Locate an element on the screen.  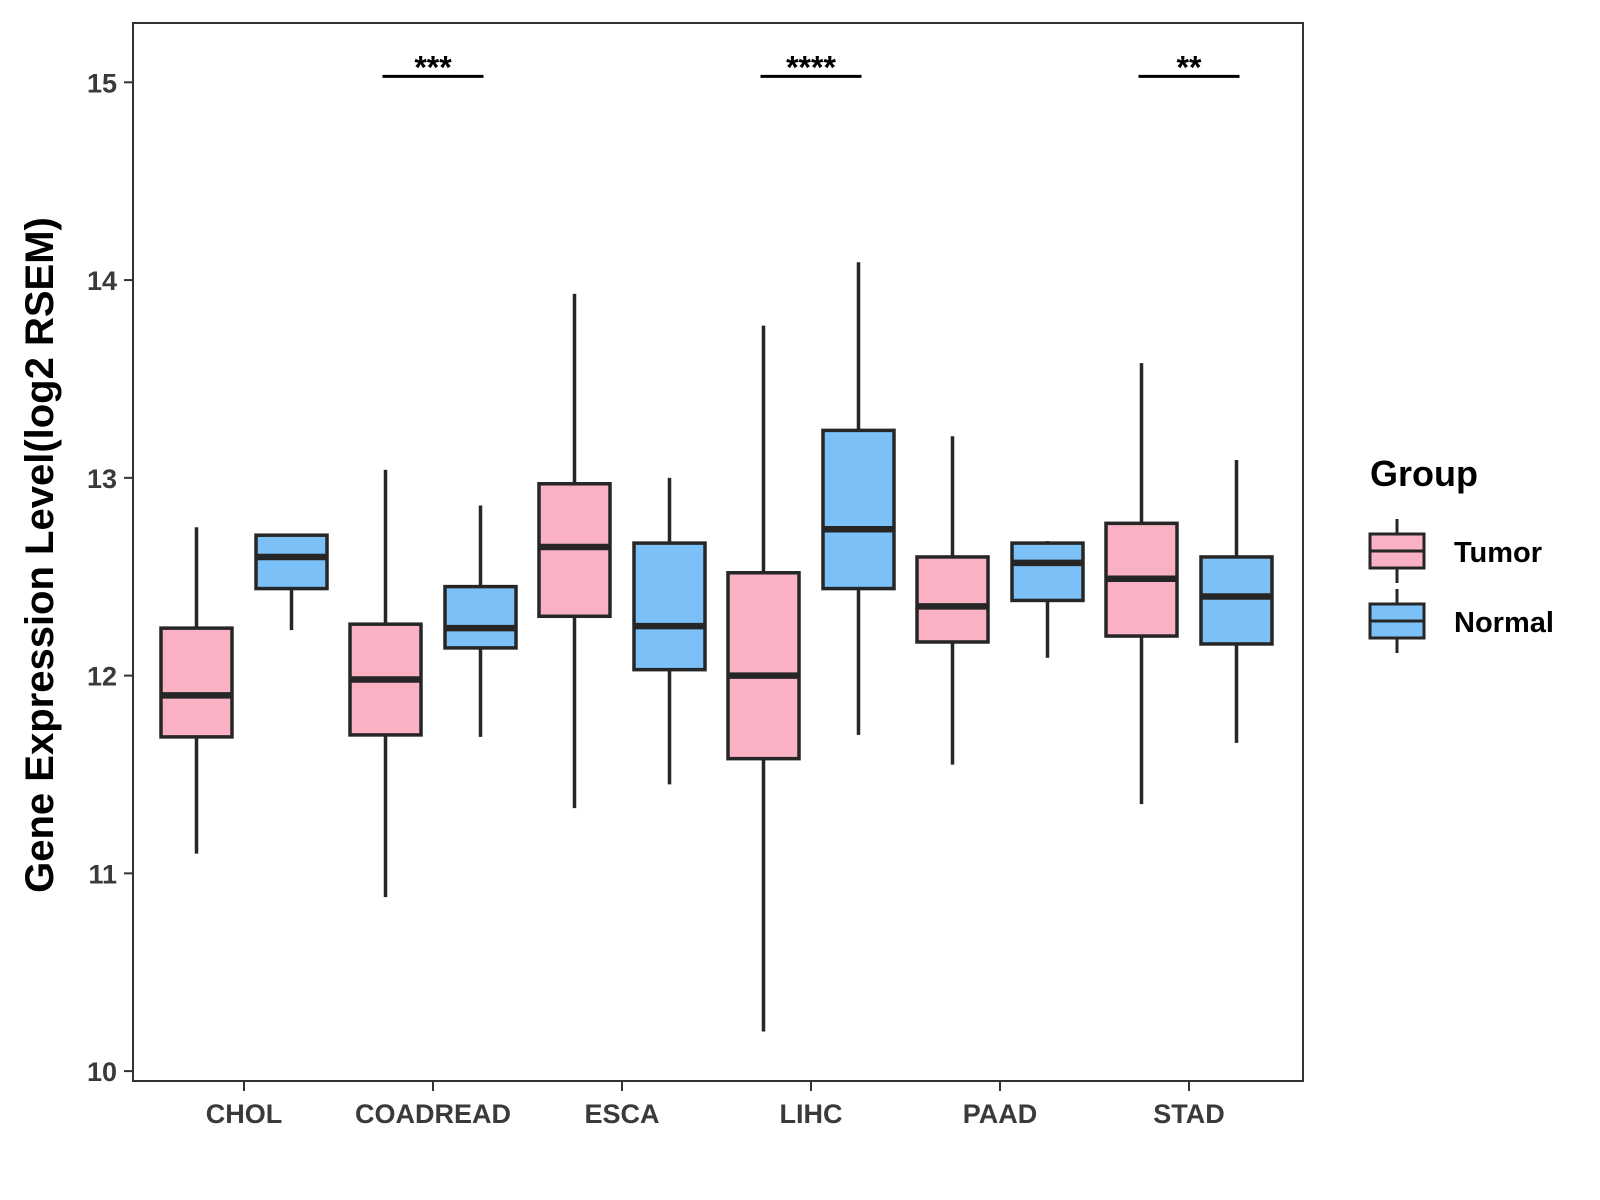
box-normal-stad is located at coordinates (1236, 601).